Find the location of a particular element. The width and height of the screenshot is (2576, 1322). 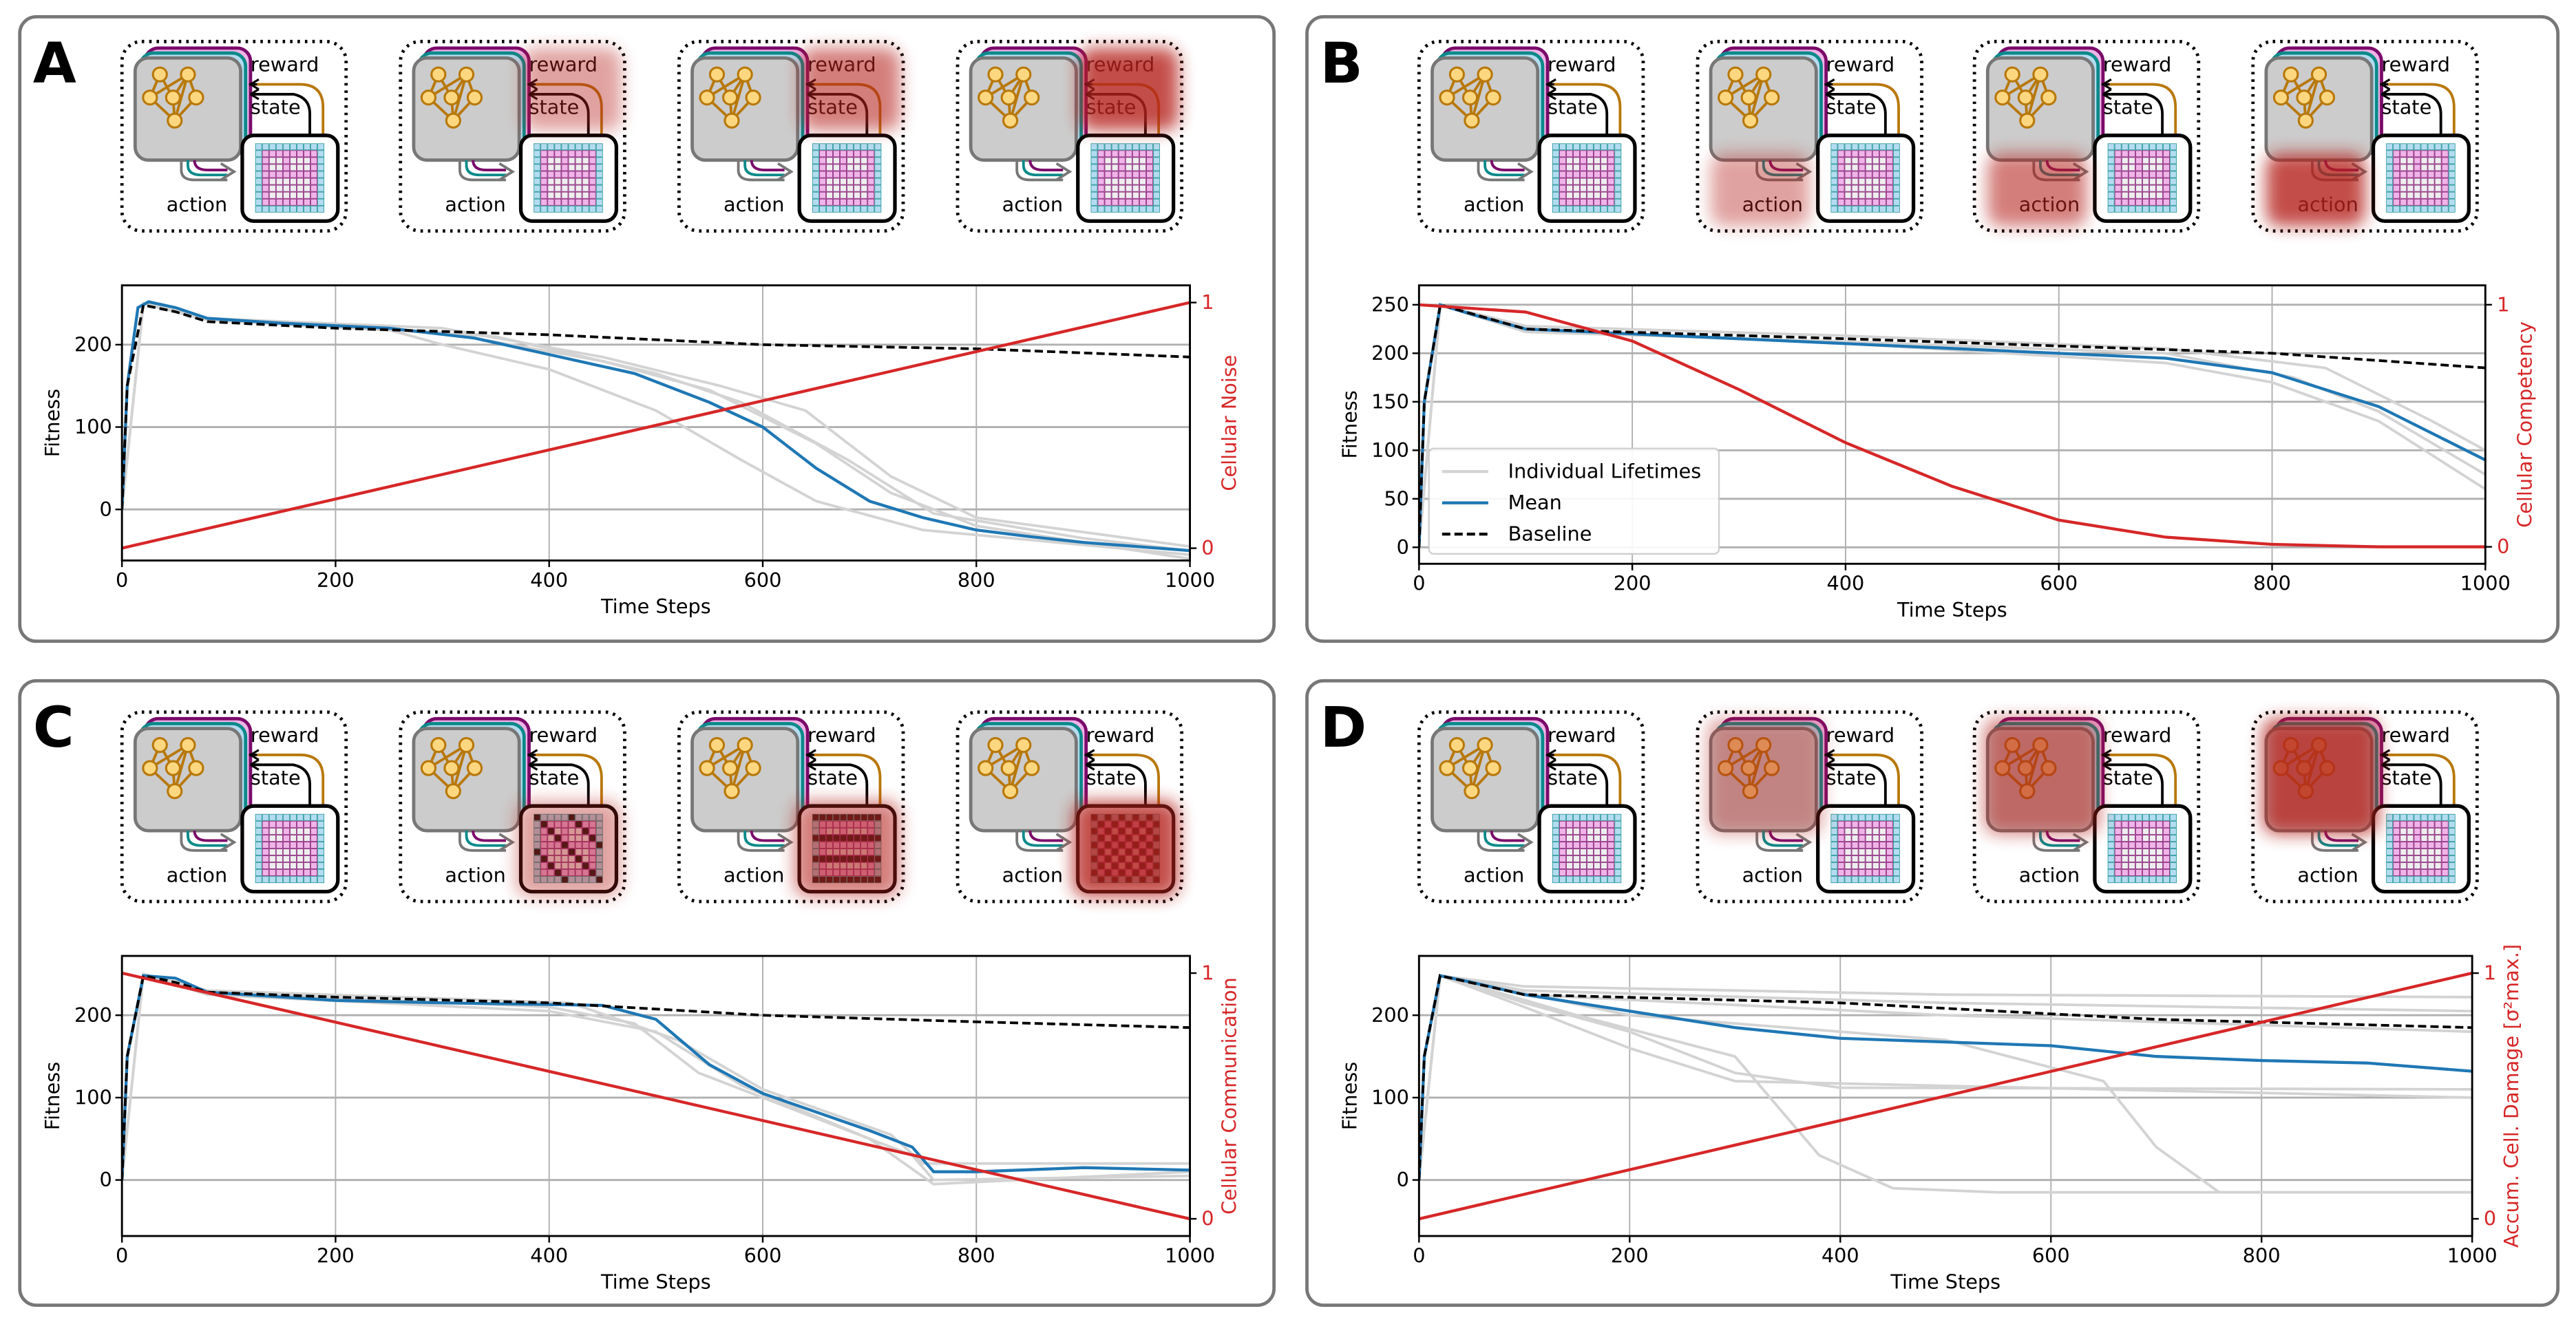

action-label: action is located at coordinates (754, 874).